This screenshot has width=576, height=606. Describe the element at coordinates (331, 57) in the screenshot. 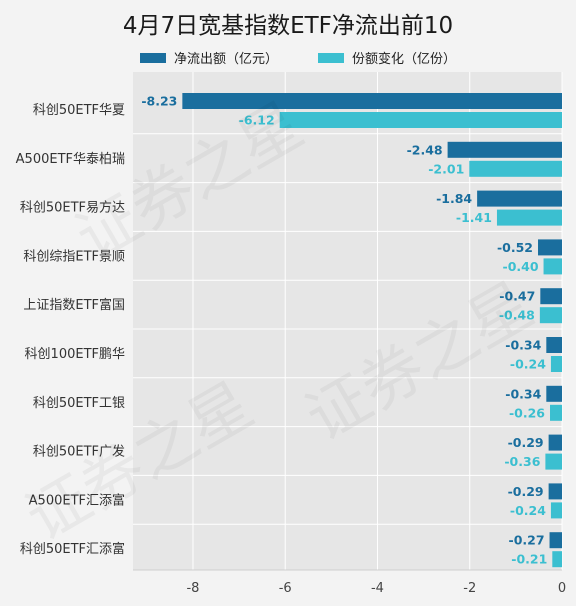

I see `legend-swatch-share-change` at that location.